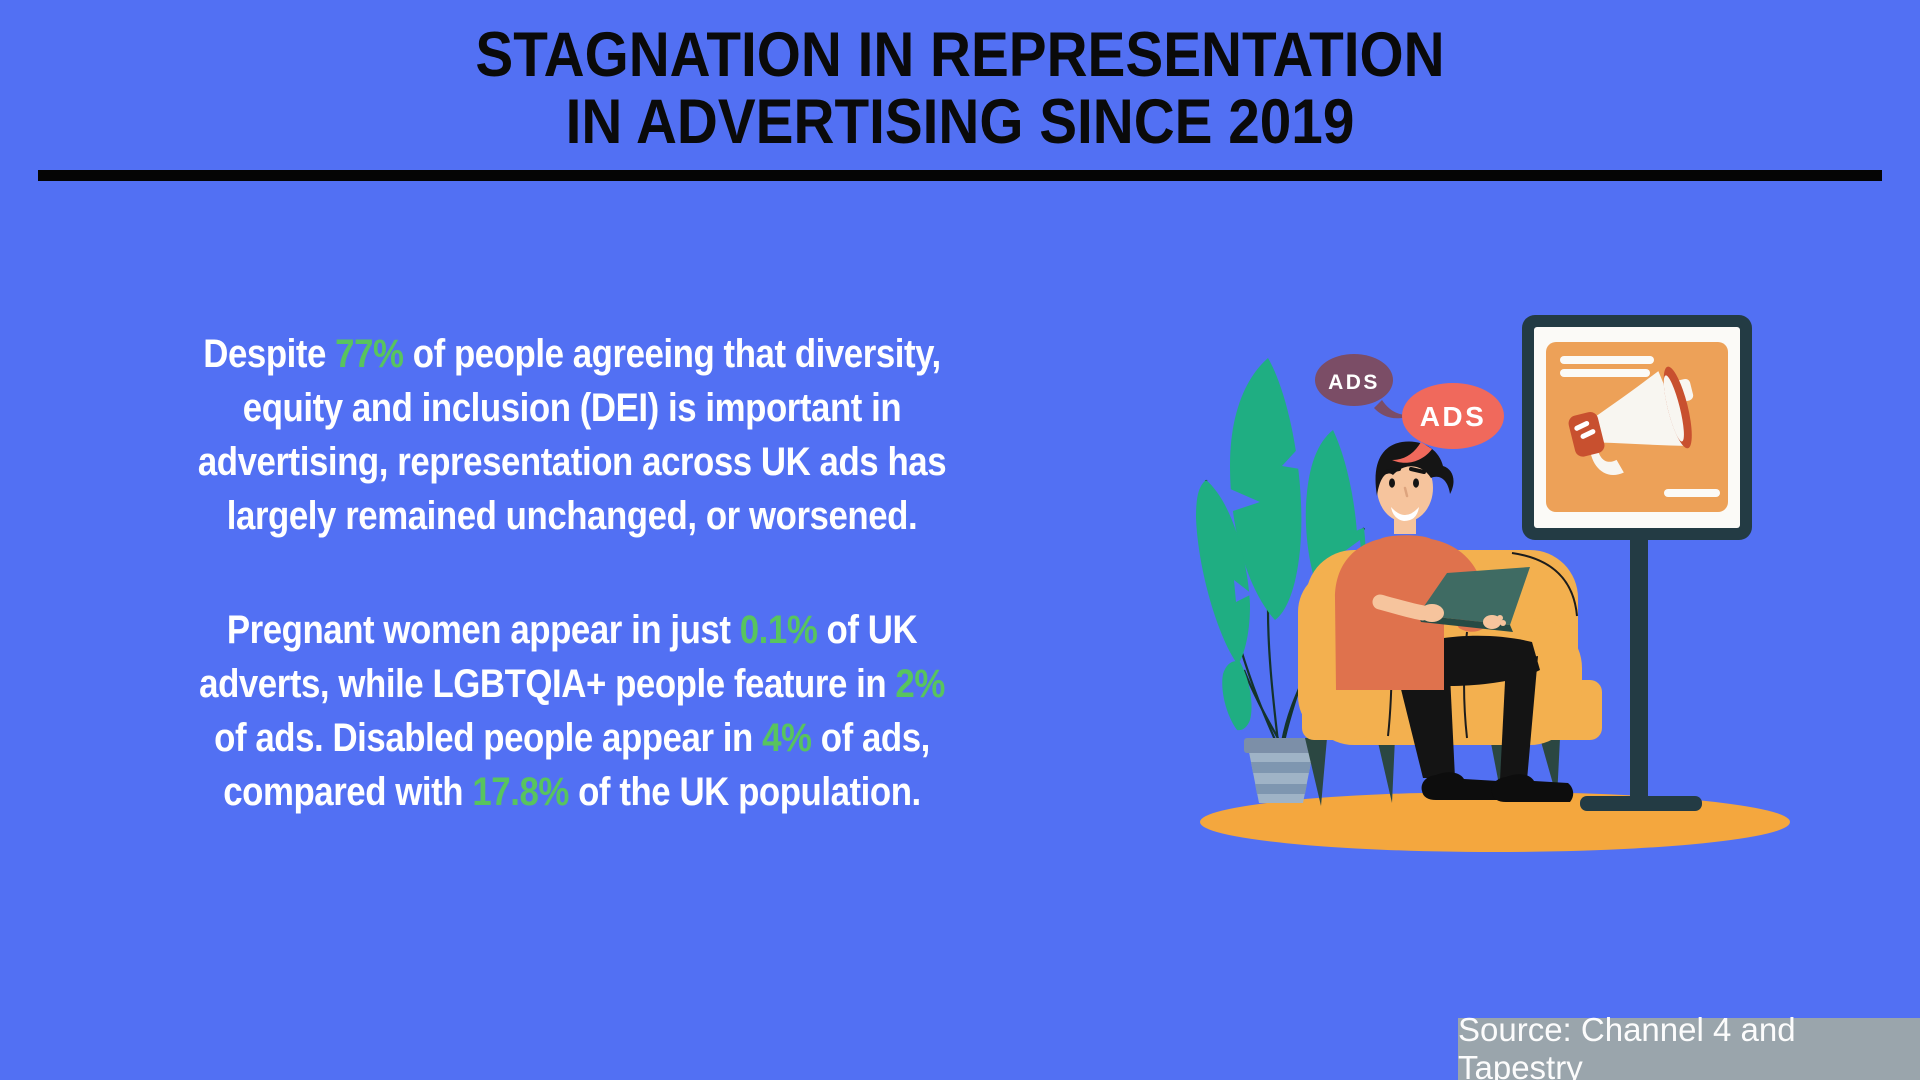  What do you see at coordinates (960, 175) in the screenshot?
I see `title-divider` at bounding box center [960, 175].